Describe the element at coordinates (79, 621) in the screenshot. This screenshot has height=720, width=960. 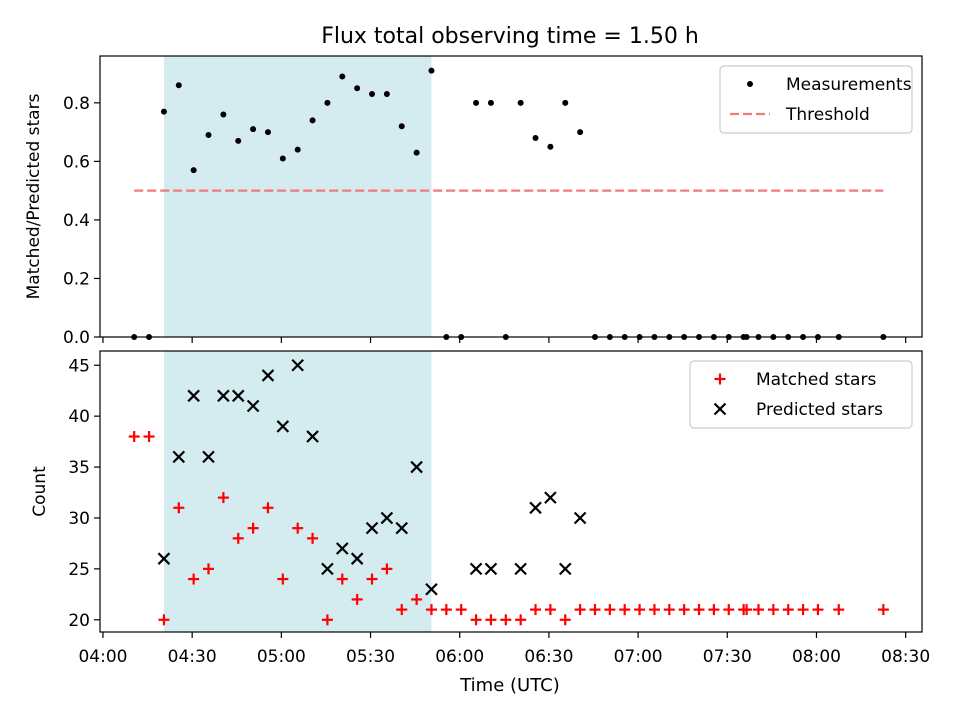
I see `y-tick-label: 20` at that location.